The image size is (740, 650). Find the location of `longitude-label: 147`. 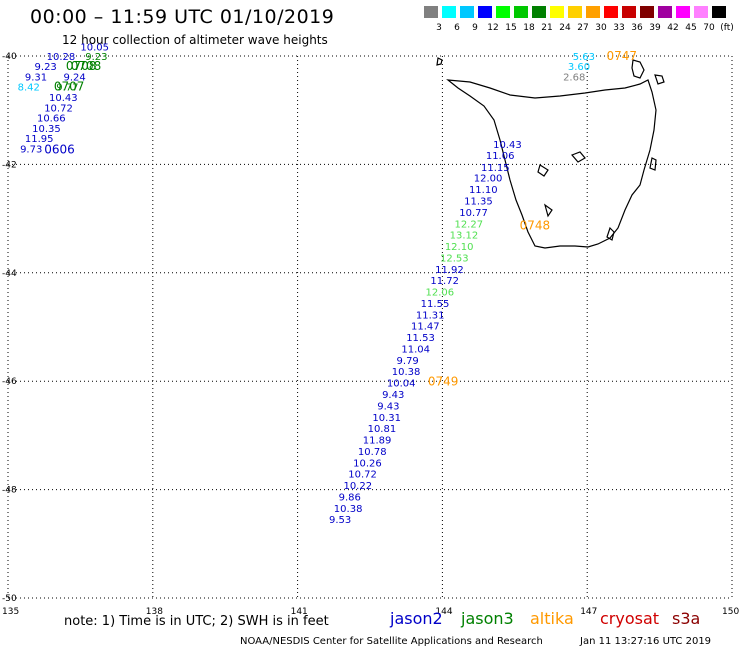

longitude-label: 147 is located at coordinates (588, 612).